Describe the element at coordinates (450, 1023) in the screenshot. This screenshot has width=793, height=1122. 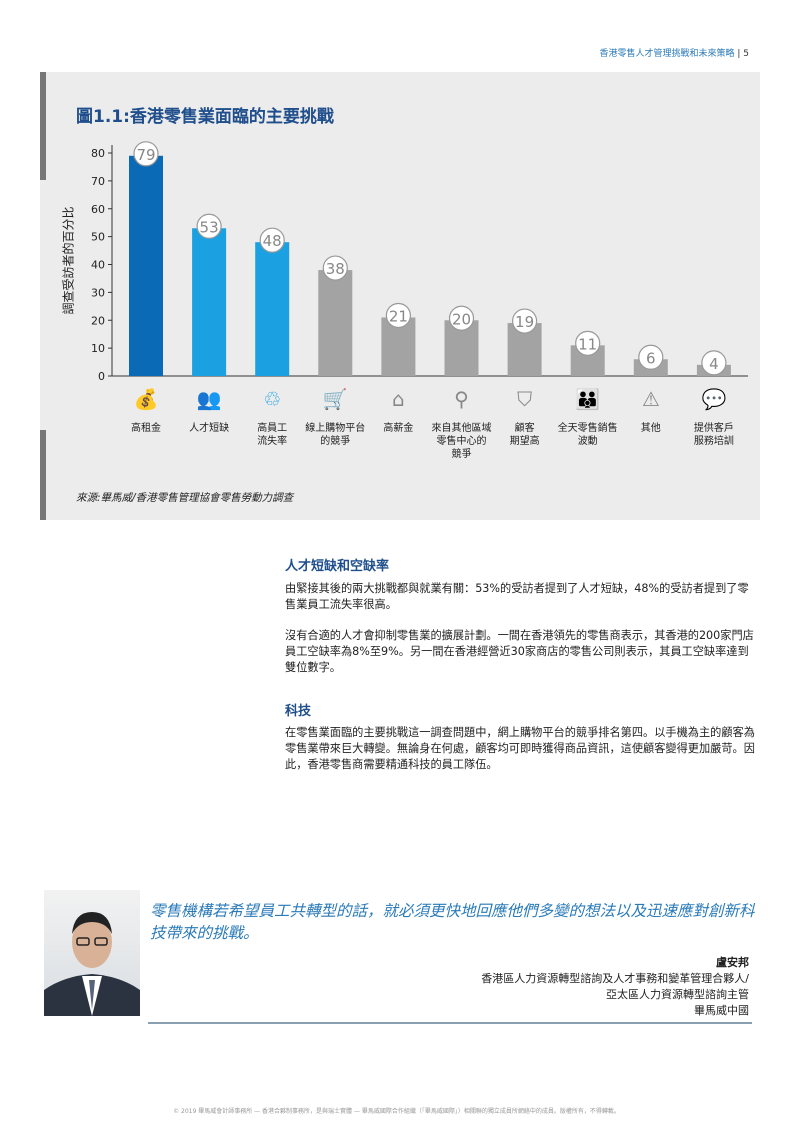
I see `divider` at that location.